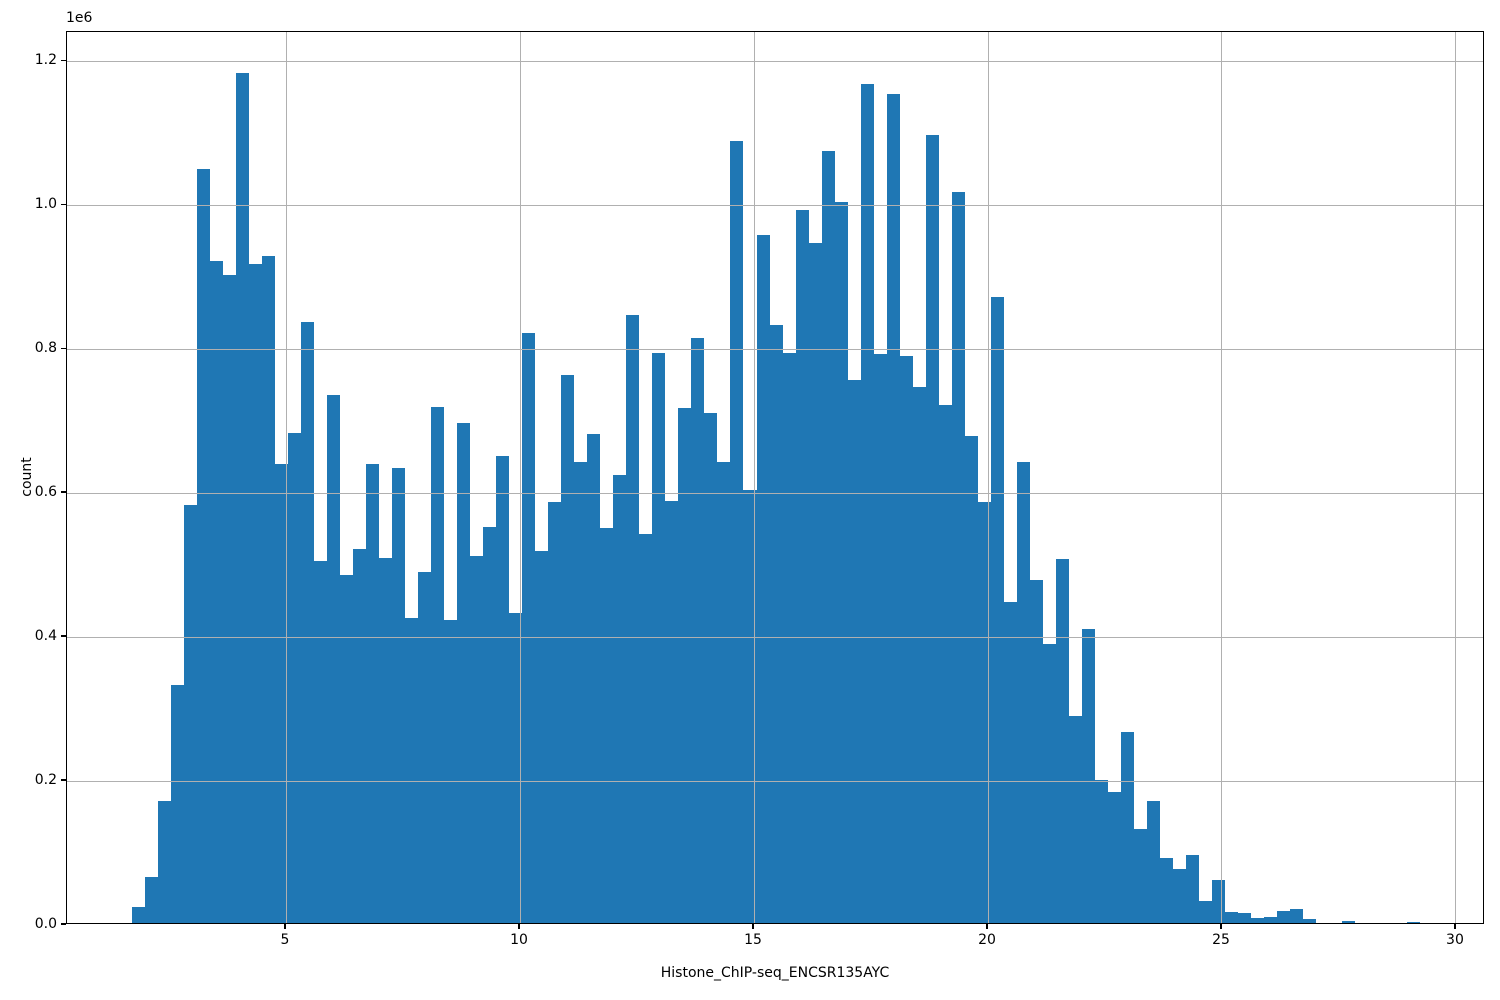  Describe the element at coordinates (519, 940) in the screenshot. I see `x-tick-label: 10` at that location.